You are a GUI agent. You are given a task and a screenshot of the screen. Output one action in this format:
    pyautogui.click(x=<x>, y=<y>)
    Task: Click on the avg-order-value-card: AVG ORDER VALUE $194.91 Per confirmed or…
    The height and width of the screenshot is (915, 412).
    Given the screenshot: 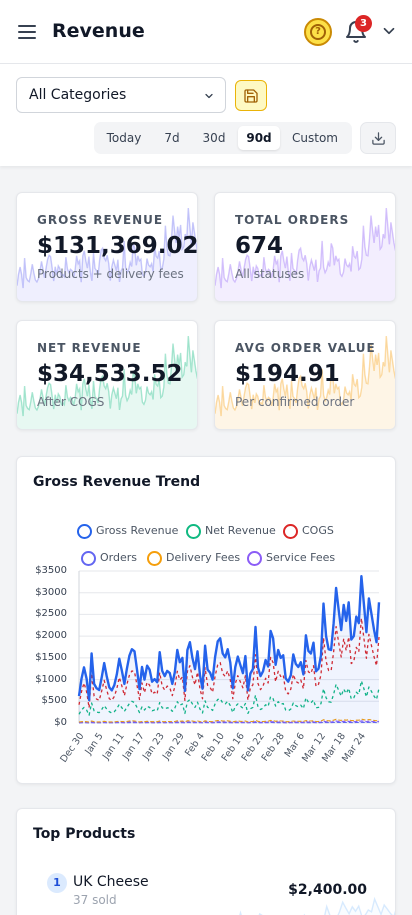 What is the action you would take?
    pyautogui.click(x=305, y=375)
    